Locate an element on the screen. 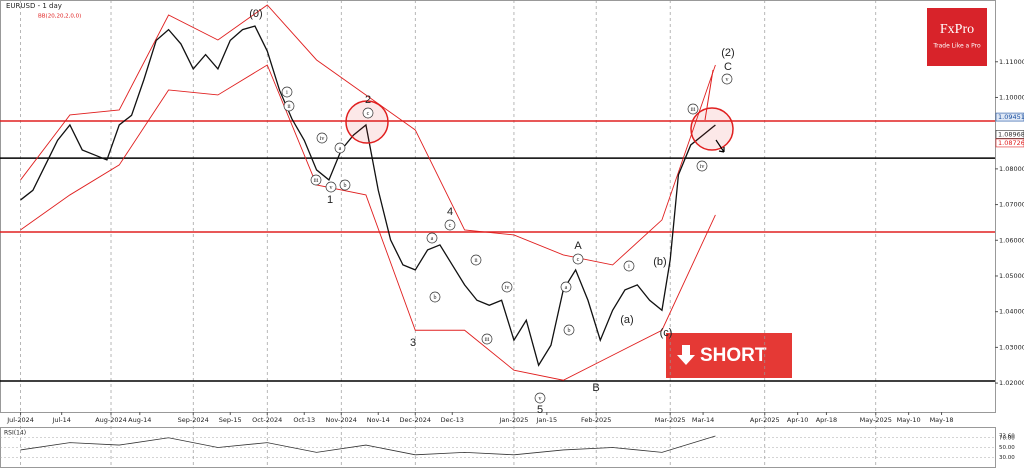 The height and width of the screenshot is (474, 1024). price-label: 1.08726 is located at coordinates (1011, 143).